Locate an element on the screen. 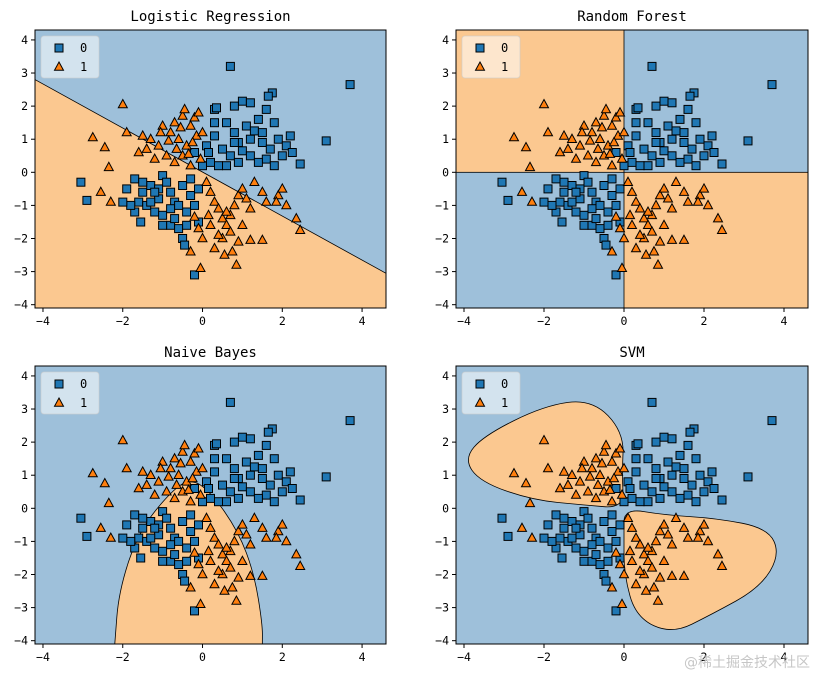 This screenshot has width=818, height=678. y-tick-label: 4 is located at coordinates (24, 40).